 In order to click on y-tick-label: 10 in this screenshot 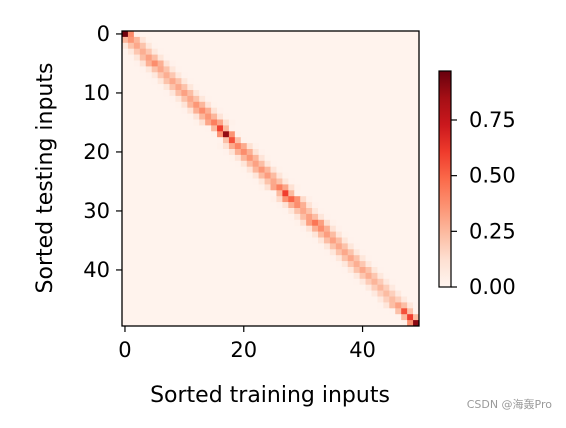, I will do `click(96, 93)`.